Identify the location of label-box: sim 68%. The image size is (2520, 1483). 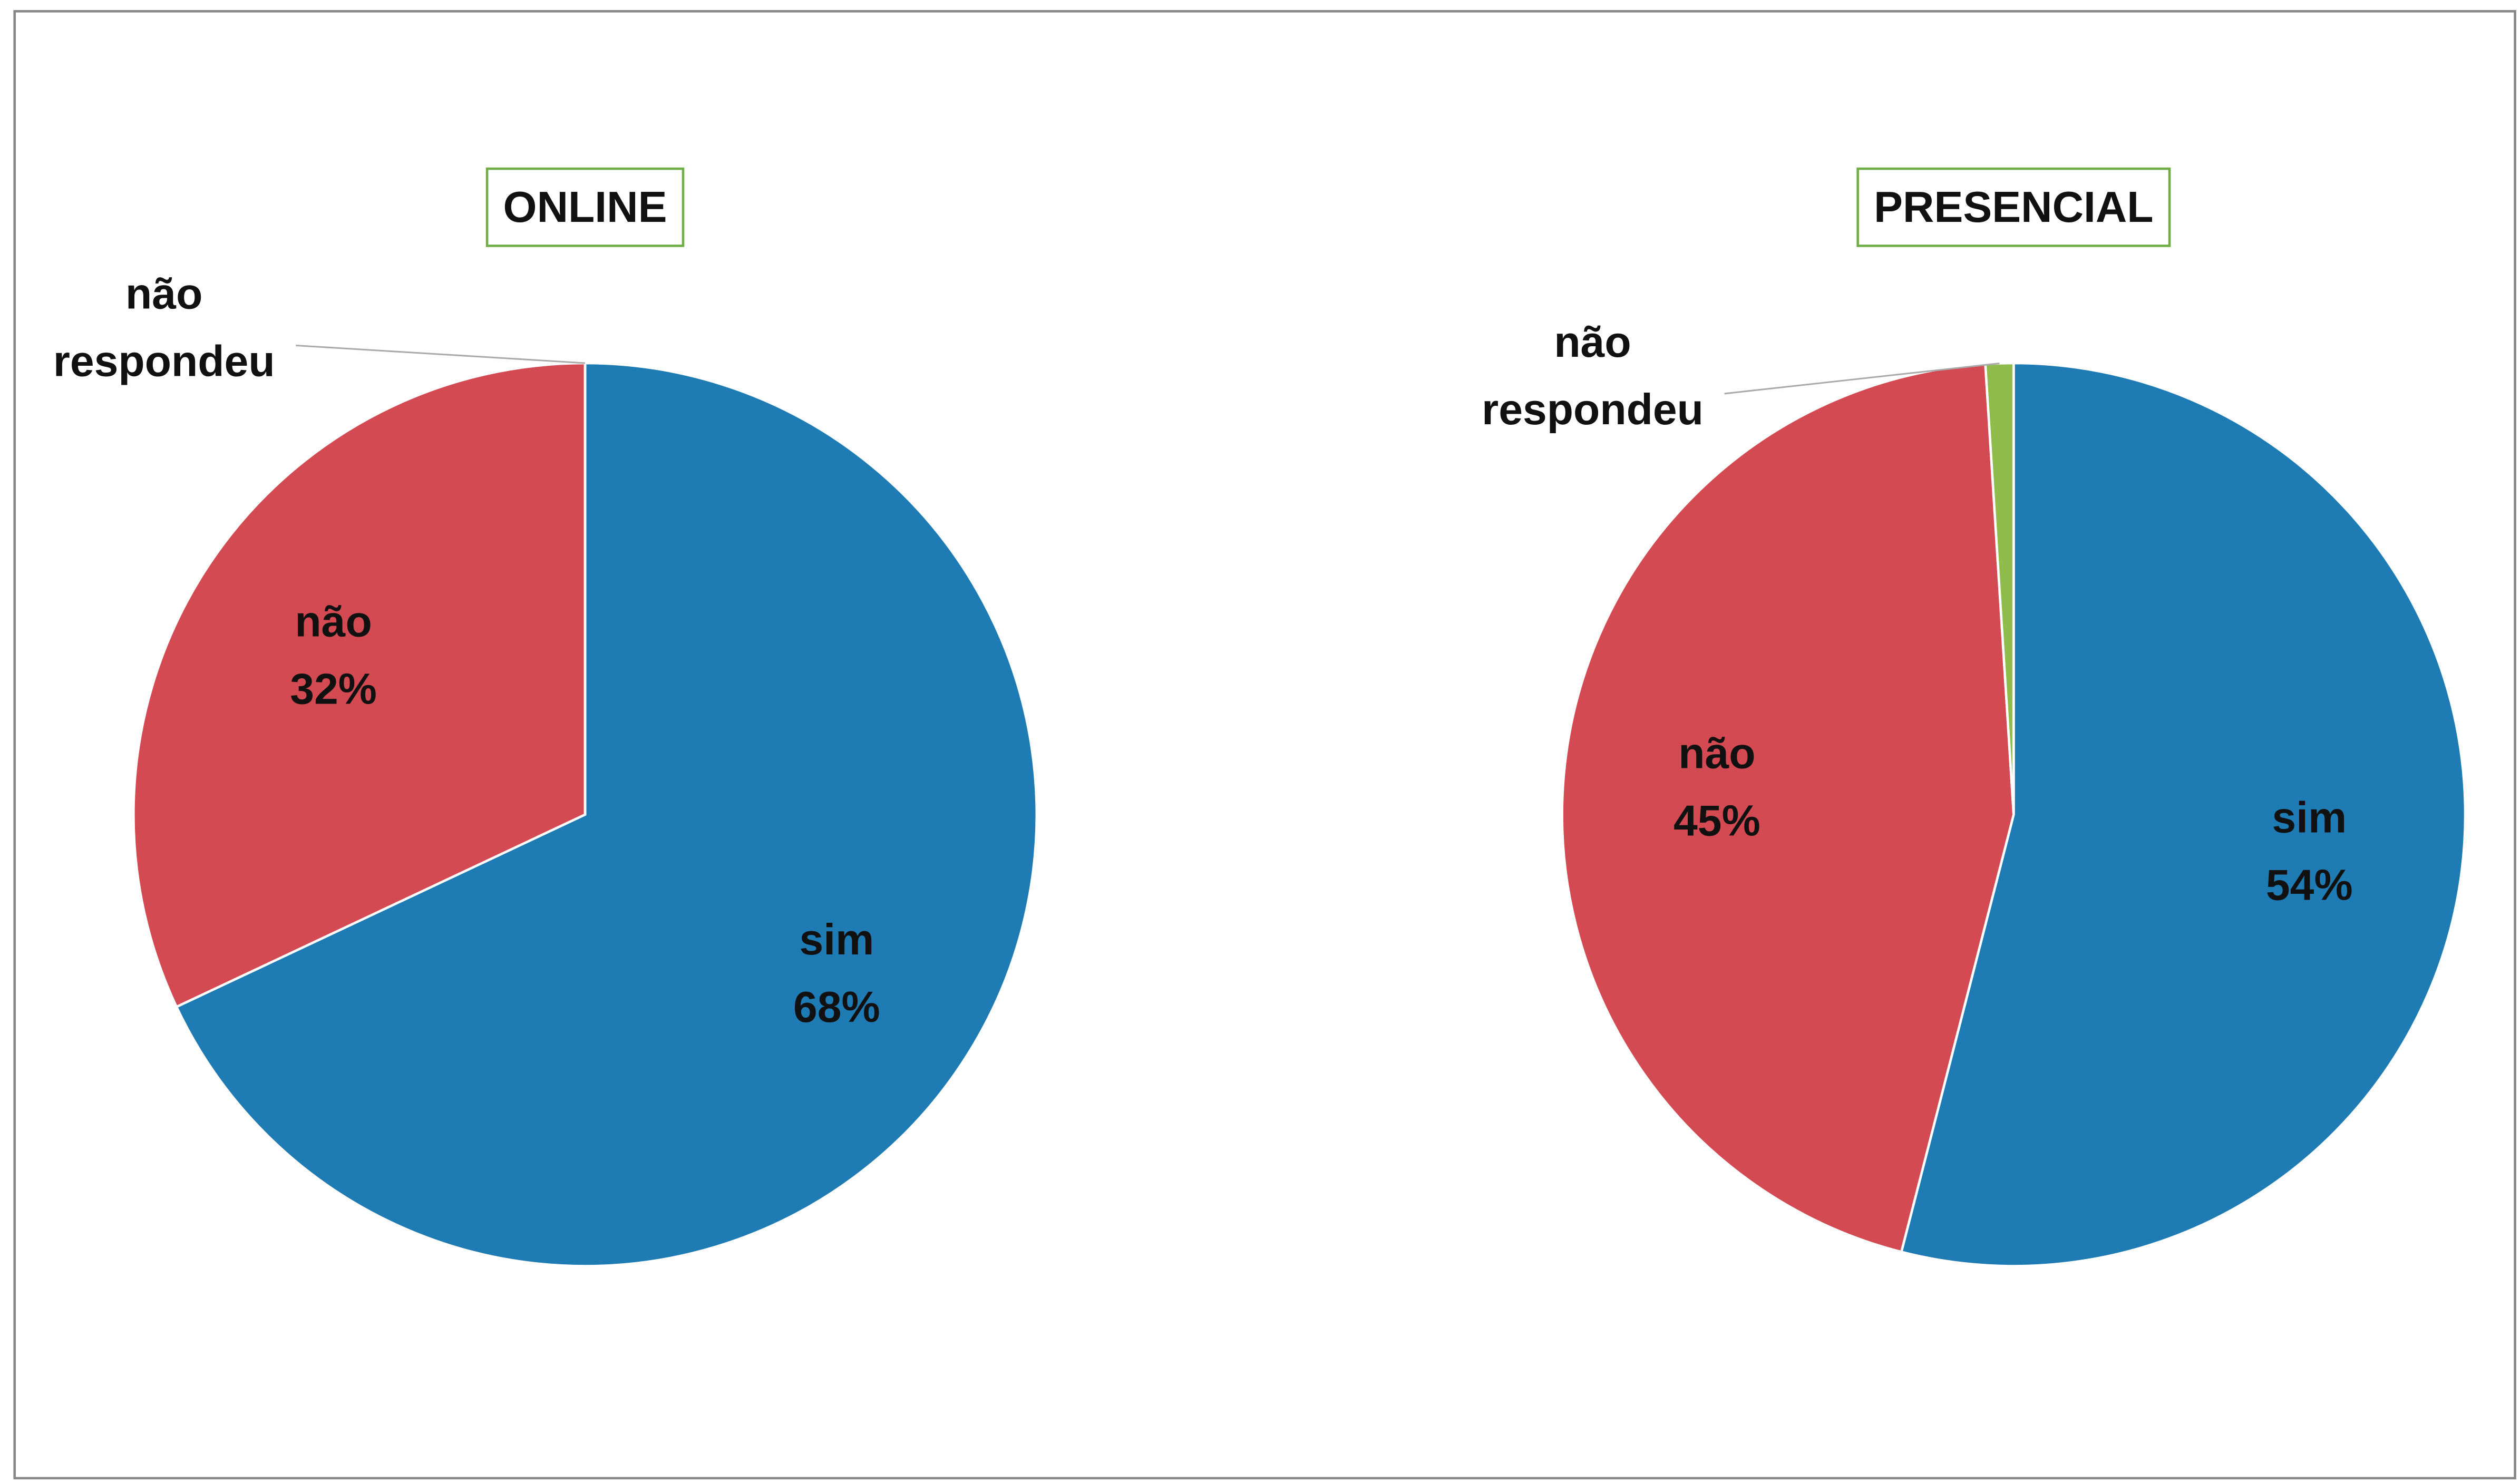
(836, 975).